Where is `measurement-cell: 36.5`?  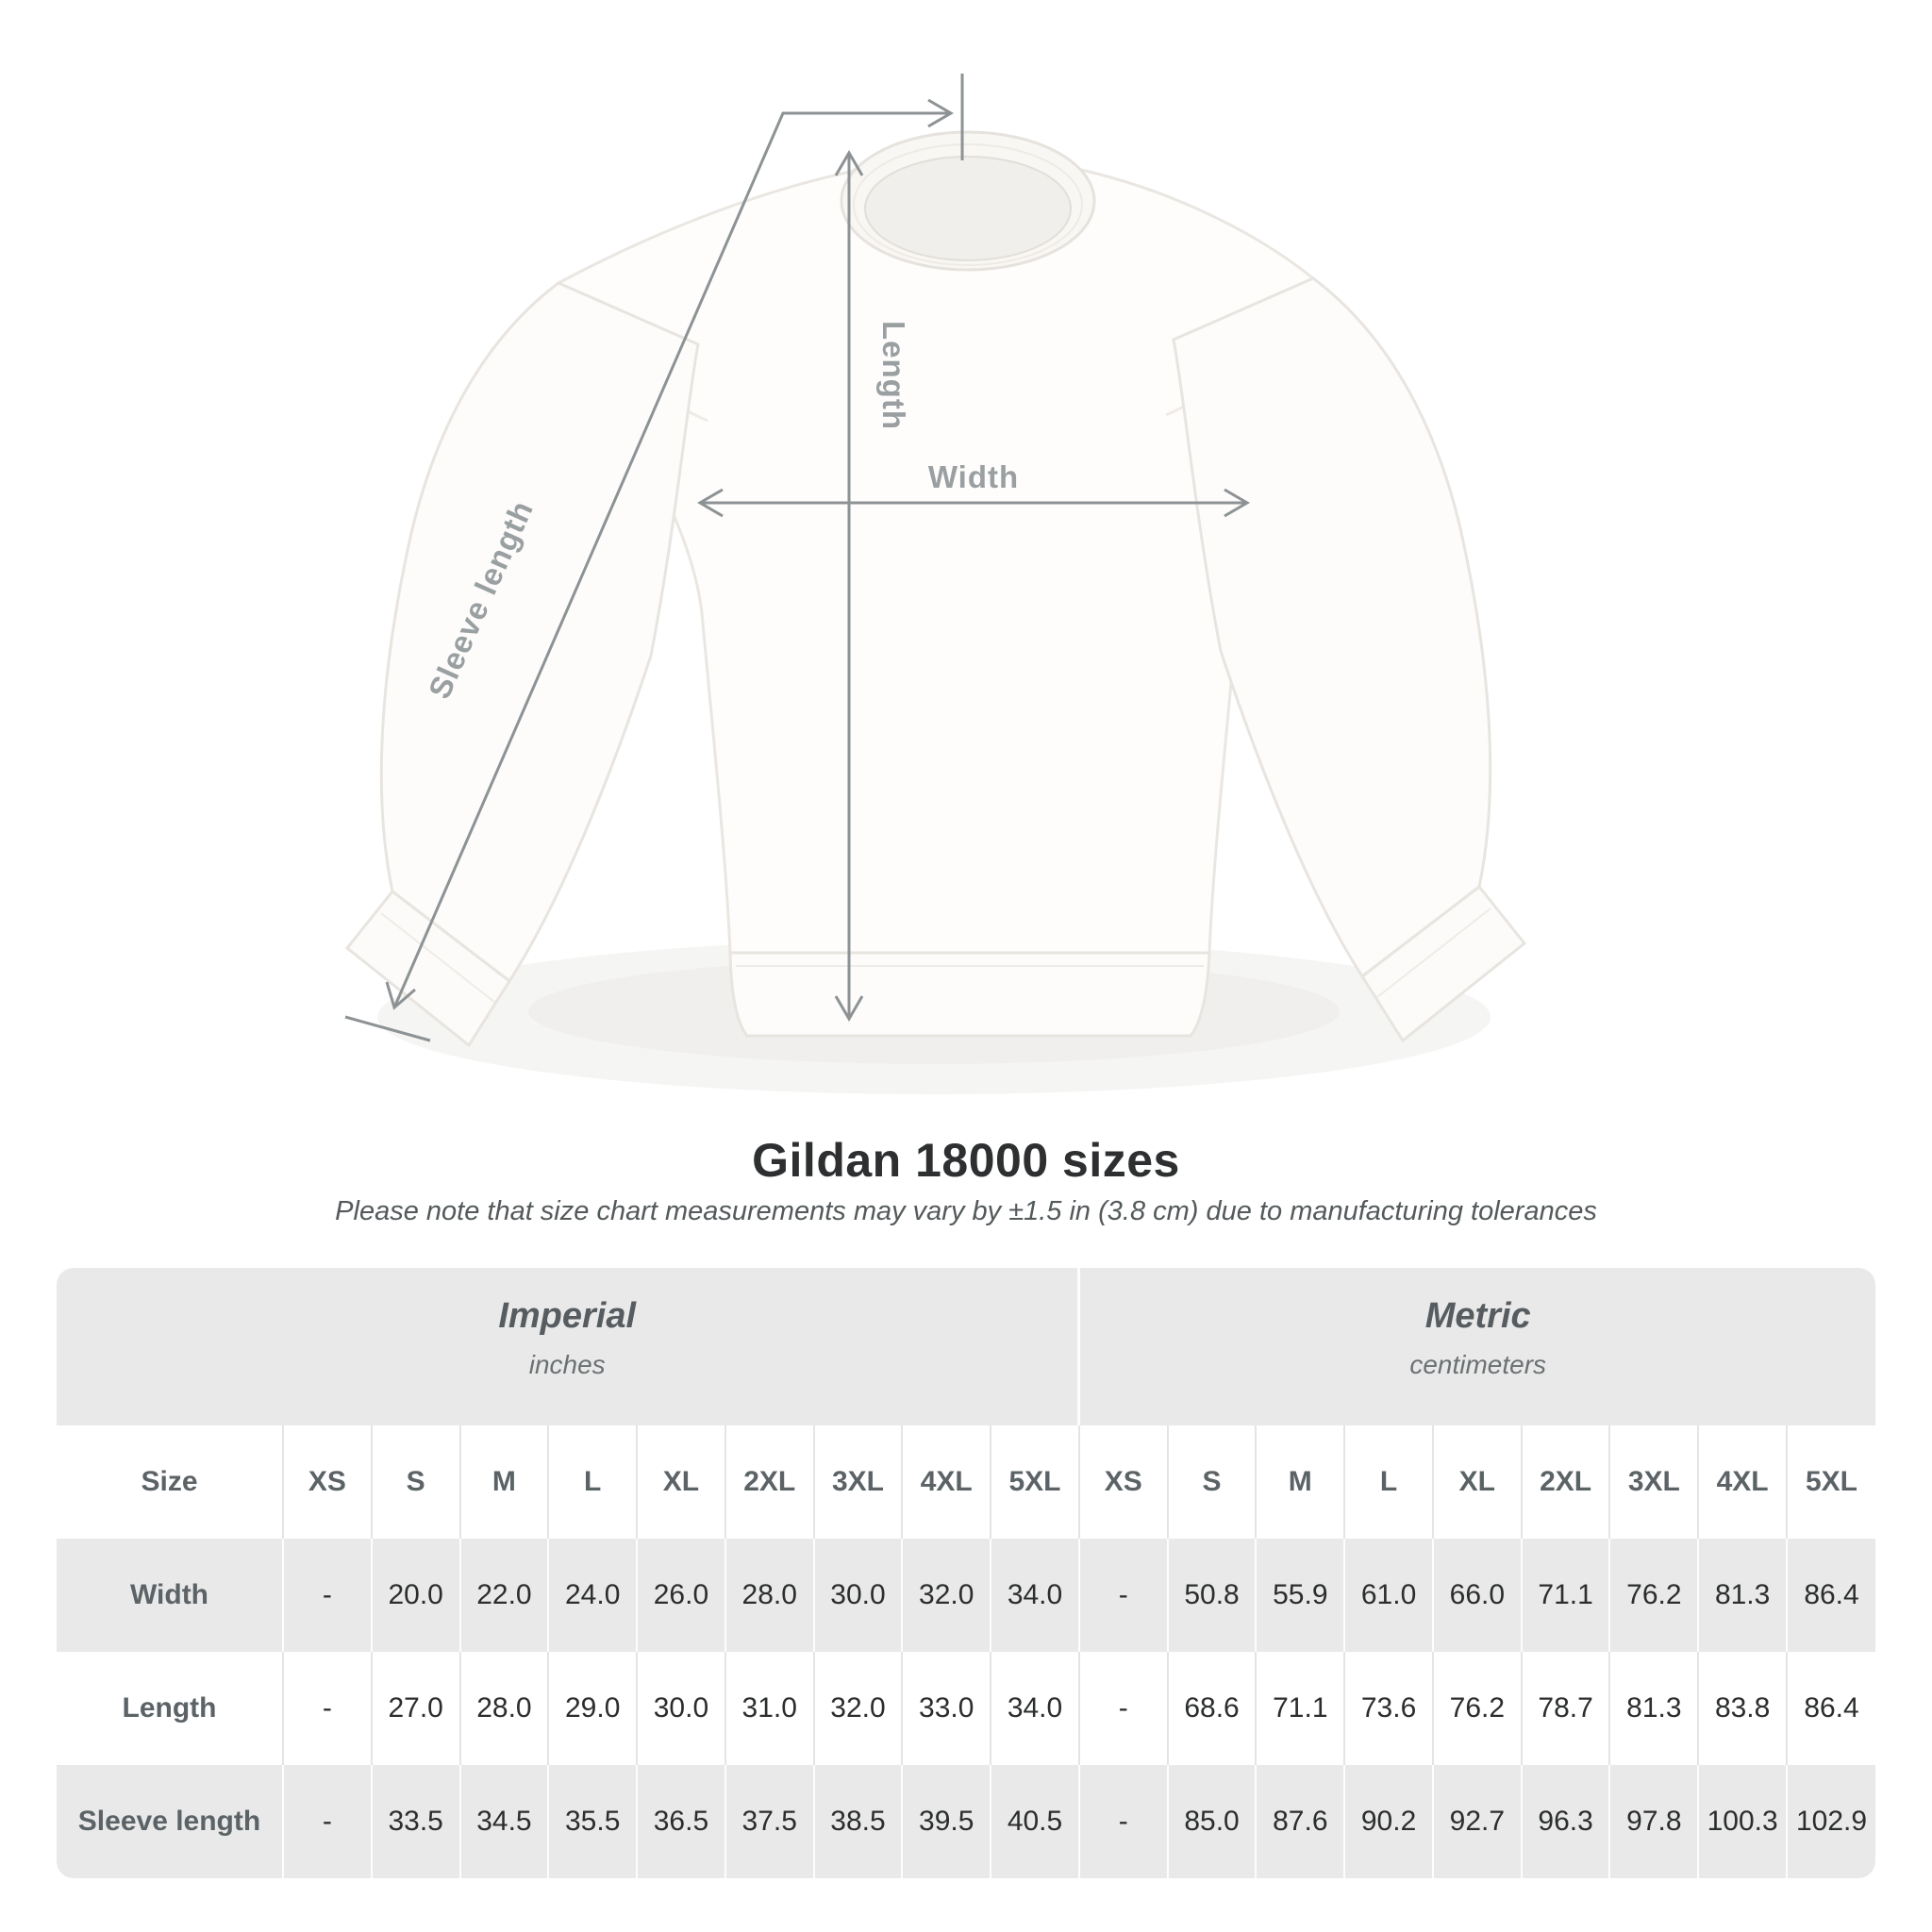 measurement-cell: 36.5 is located at coordinates (681, 1822).